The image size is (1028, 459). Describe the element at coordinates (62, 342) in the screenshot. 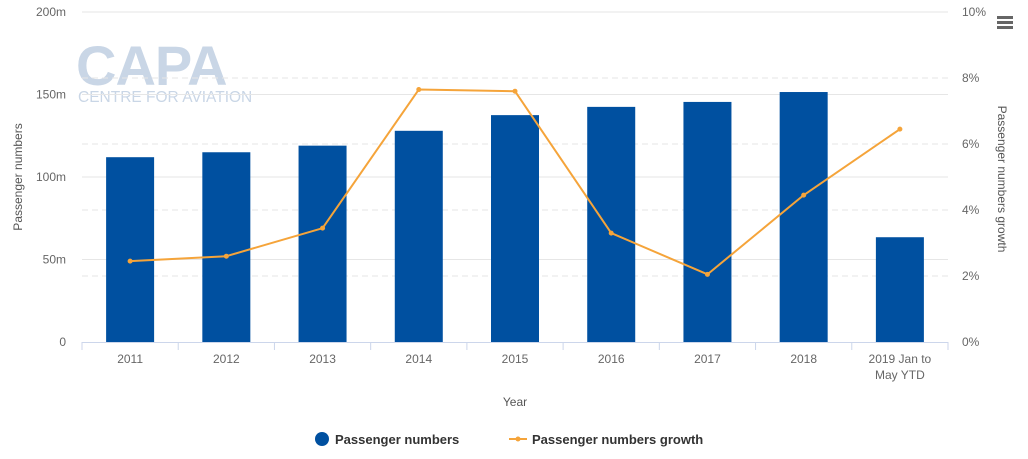

I see `y-tick-label: 0` at that location.